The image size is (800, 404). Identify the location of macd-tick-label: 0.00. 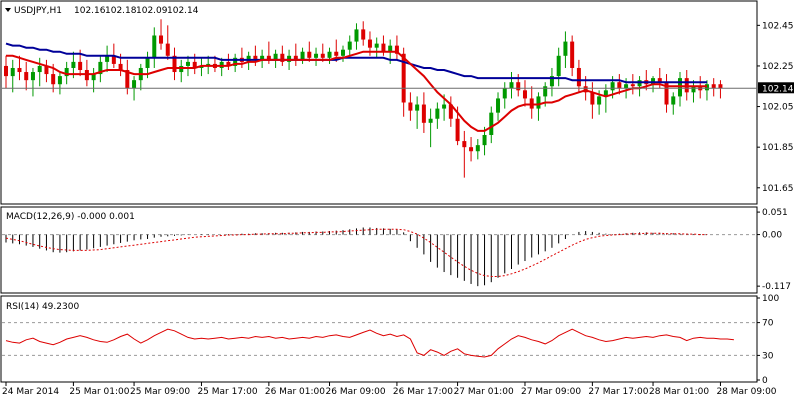
(772, 236).